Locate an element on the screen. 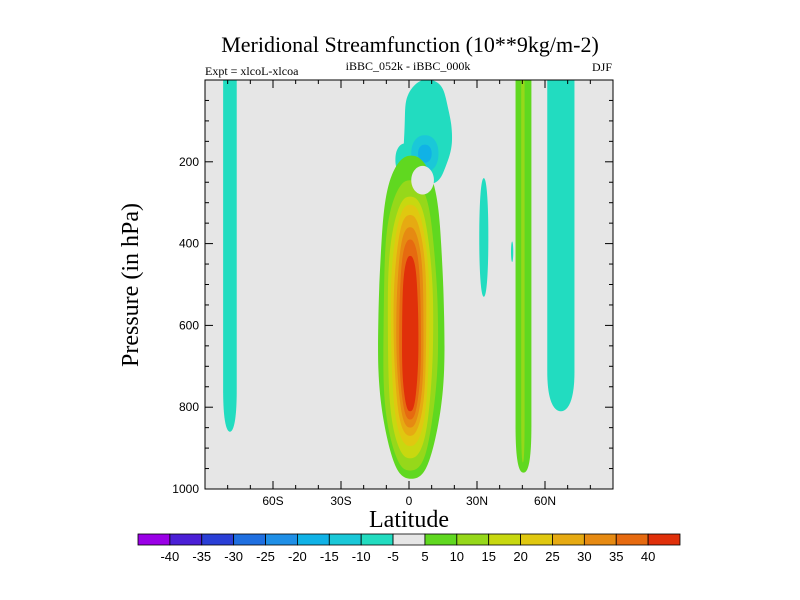 Image resolution: width=800 pixels, height=600 pixels. colorbar-label: 10 is located at coordinates (457, 556).